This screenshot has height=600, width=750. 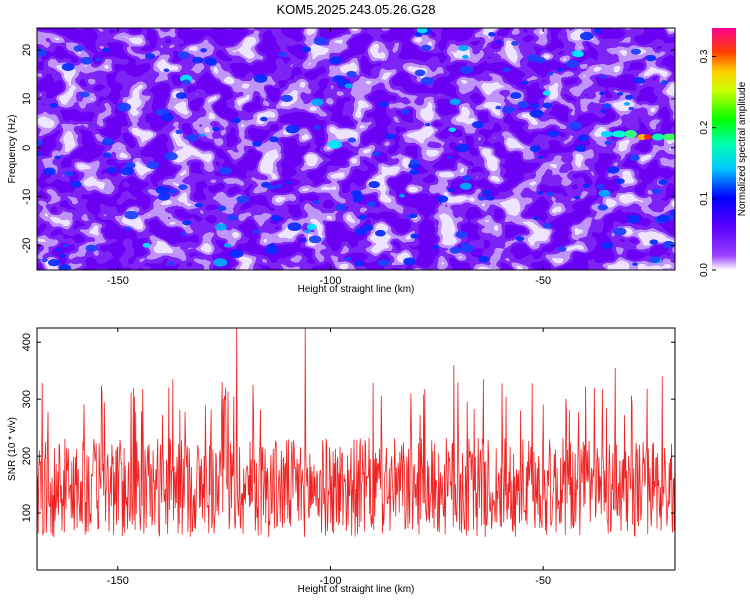 What do you see at coordinates (356, 289) in the screenshot?
I see `heatmap-x-label: Height of straight line (km)` at bounding box center [356, 289].